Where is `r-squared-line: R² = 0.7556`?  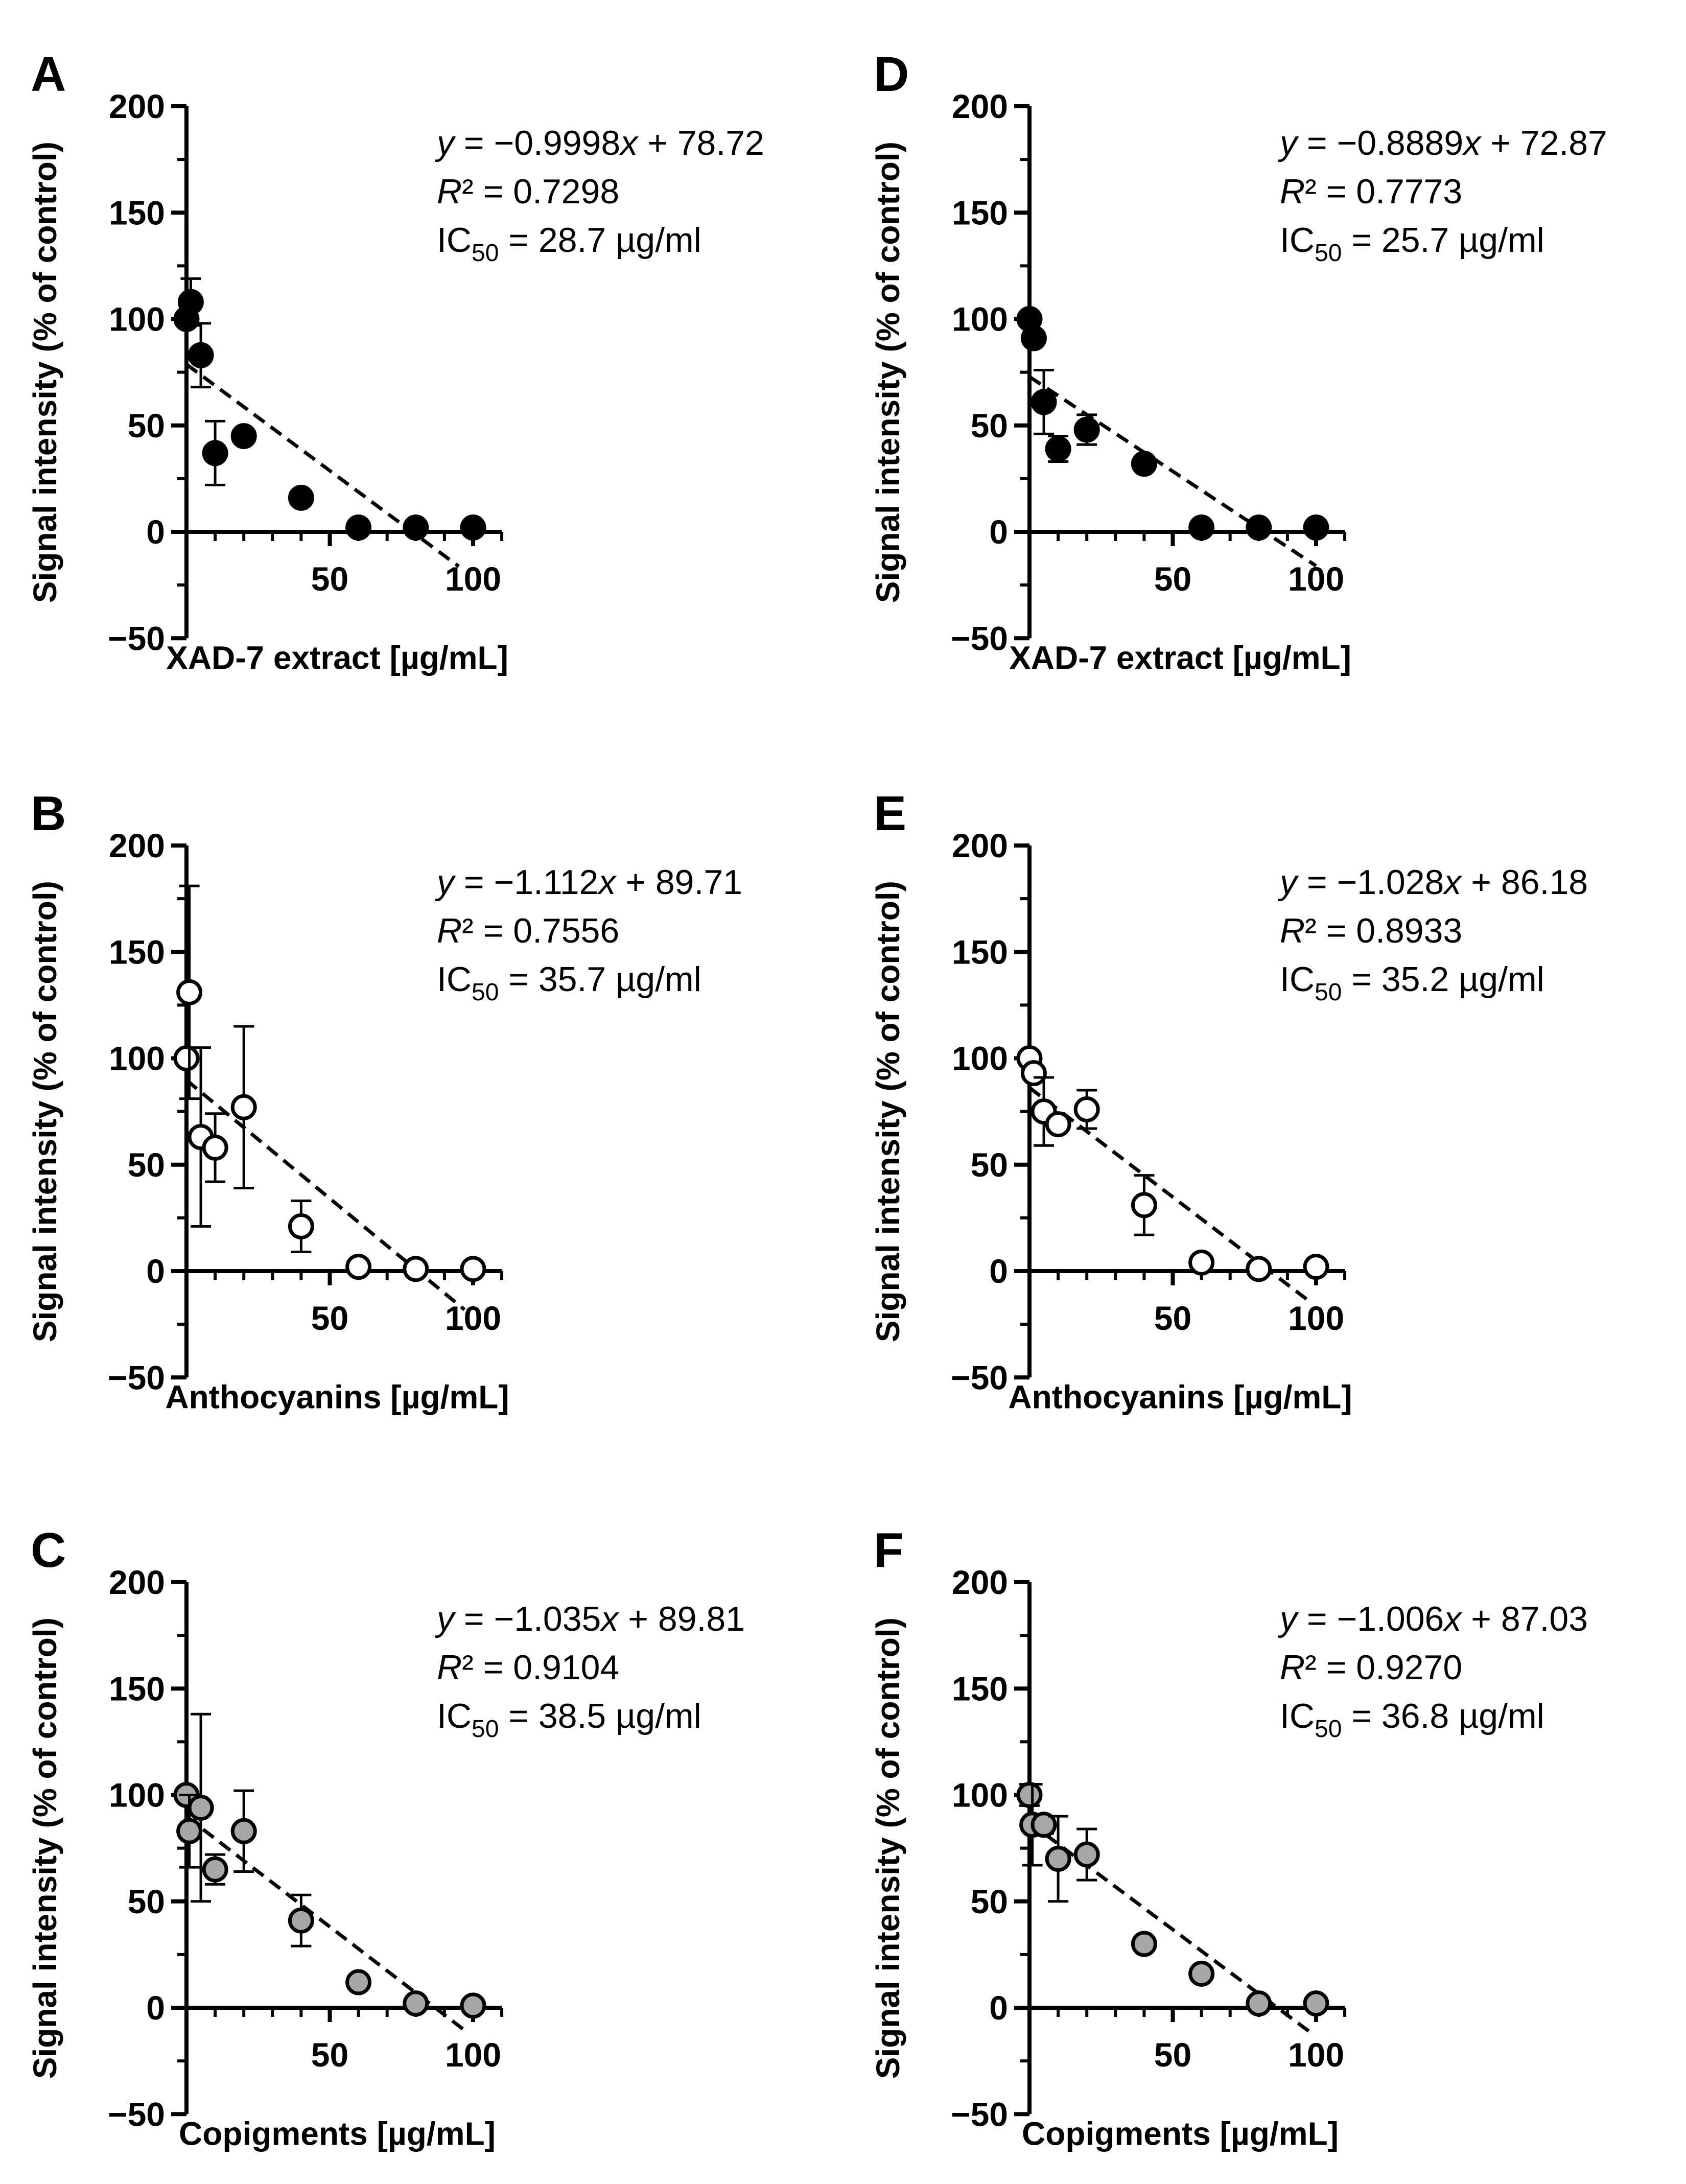 r-squared-line: R² = 0.7556 is located at coordinates (528, 930).